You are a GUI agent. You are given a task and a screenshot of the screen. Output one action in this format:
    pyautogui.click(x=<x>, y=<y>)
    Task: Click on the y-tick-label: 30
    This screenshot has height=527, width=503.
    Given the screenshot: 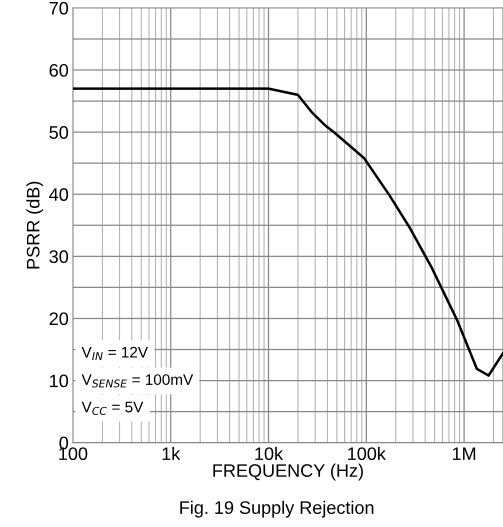 What is the action you would take?
    pyautogui.click(x=58, y=257)
    